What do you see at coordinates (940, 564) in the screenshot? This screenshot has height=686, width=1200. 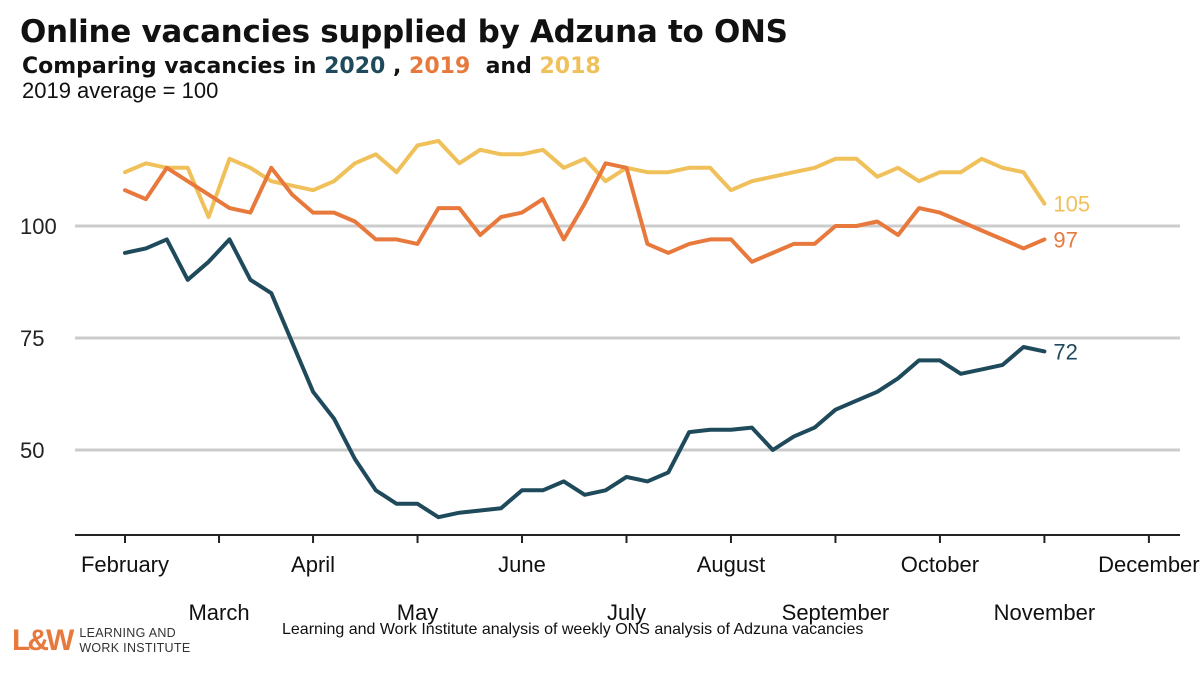 I see `x-tick-label-october: October` at bounding box center [940, 564].